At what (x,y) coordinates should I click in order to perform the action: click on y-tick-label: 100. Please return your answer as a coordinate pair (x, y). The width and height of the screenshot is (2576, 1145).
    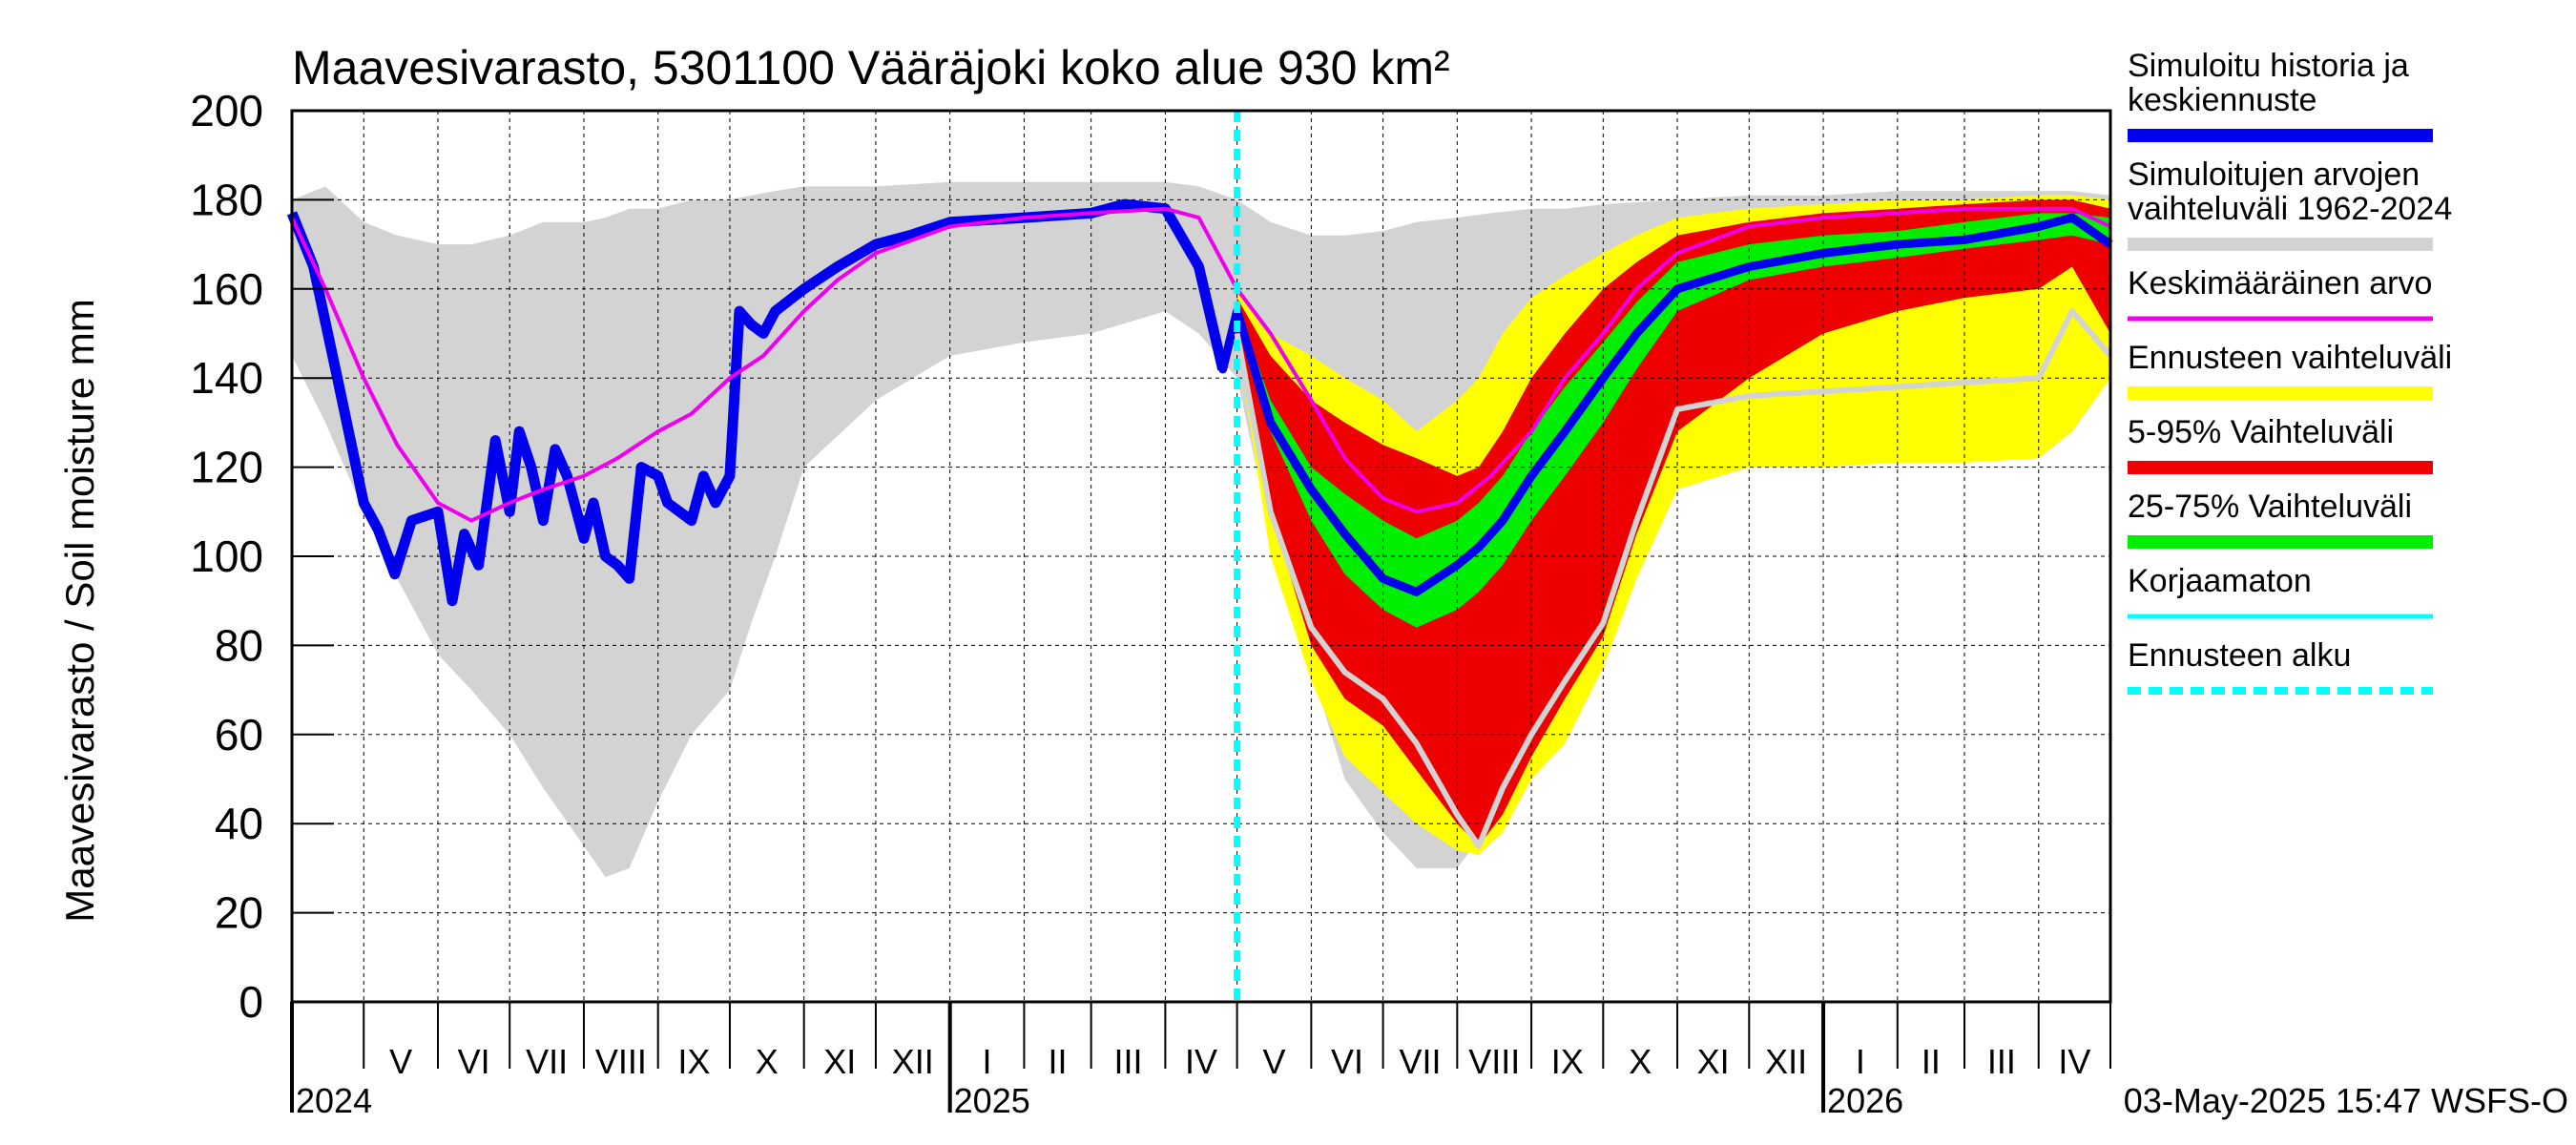
    Looking at the image, I should click on (226, 556).